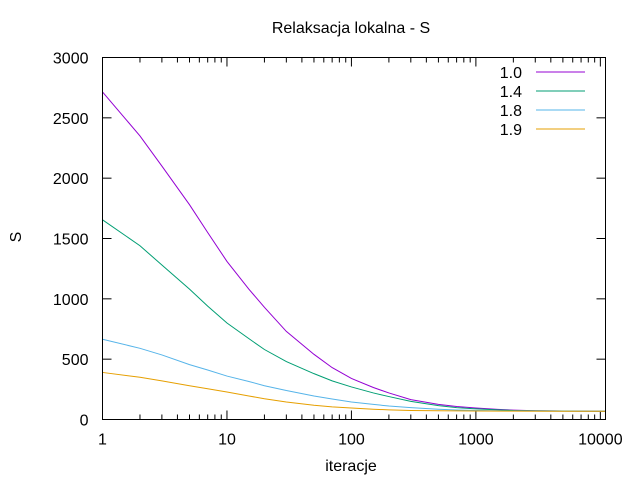 This screenshot has width=640, height=480. Describe the element at coordinates (71, 119) in the screenshot. I see `y-tick-label: 2500` at that location.